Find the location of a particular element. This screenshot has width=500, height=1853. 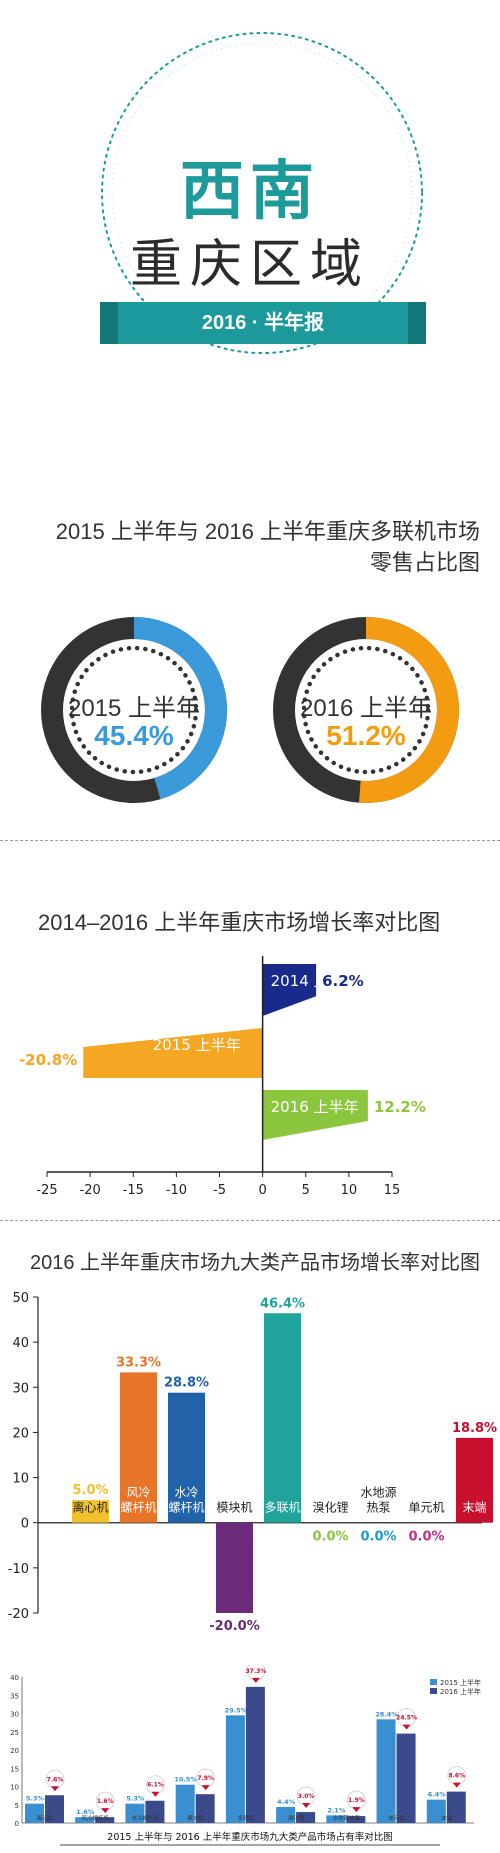

donut-dotted-ring is located at coordinates (366, 710).